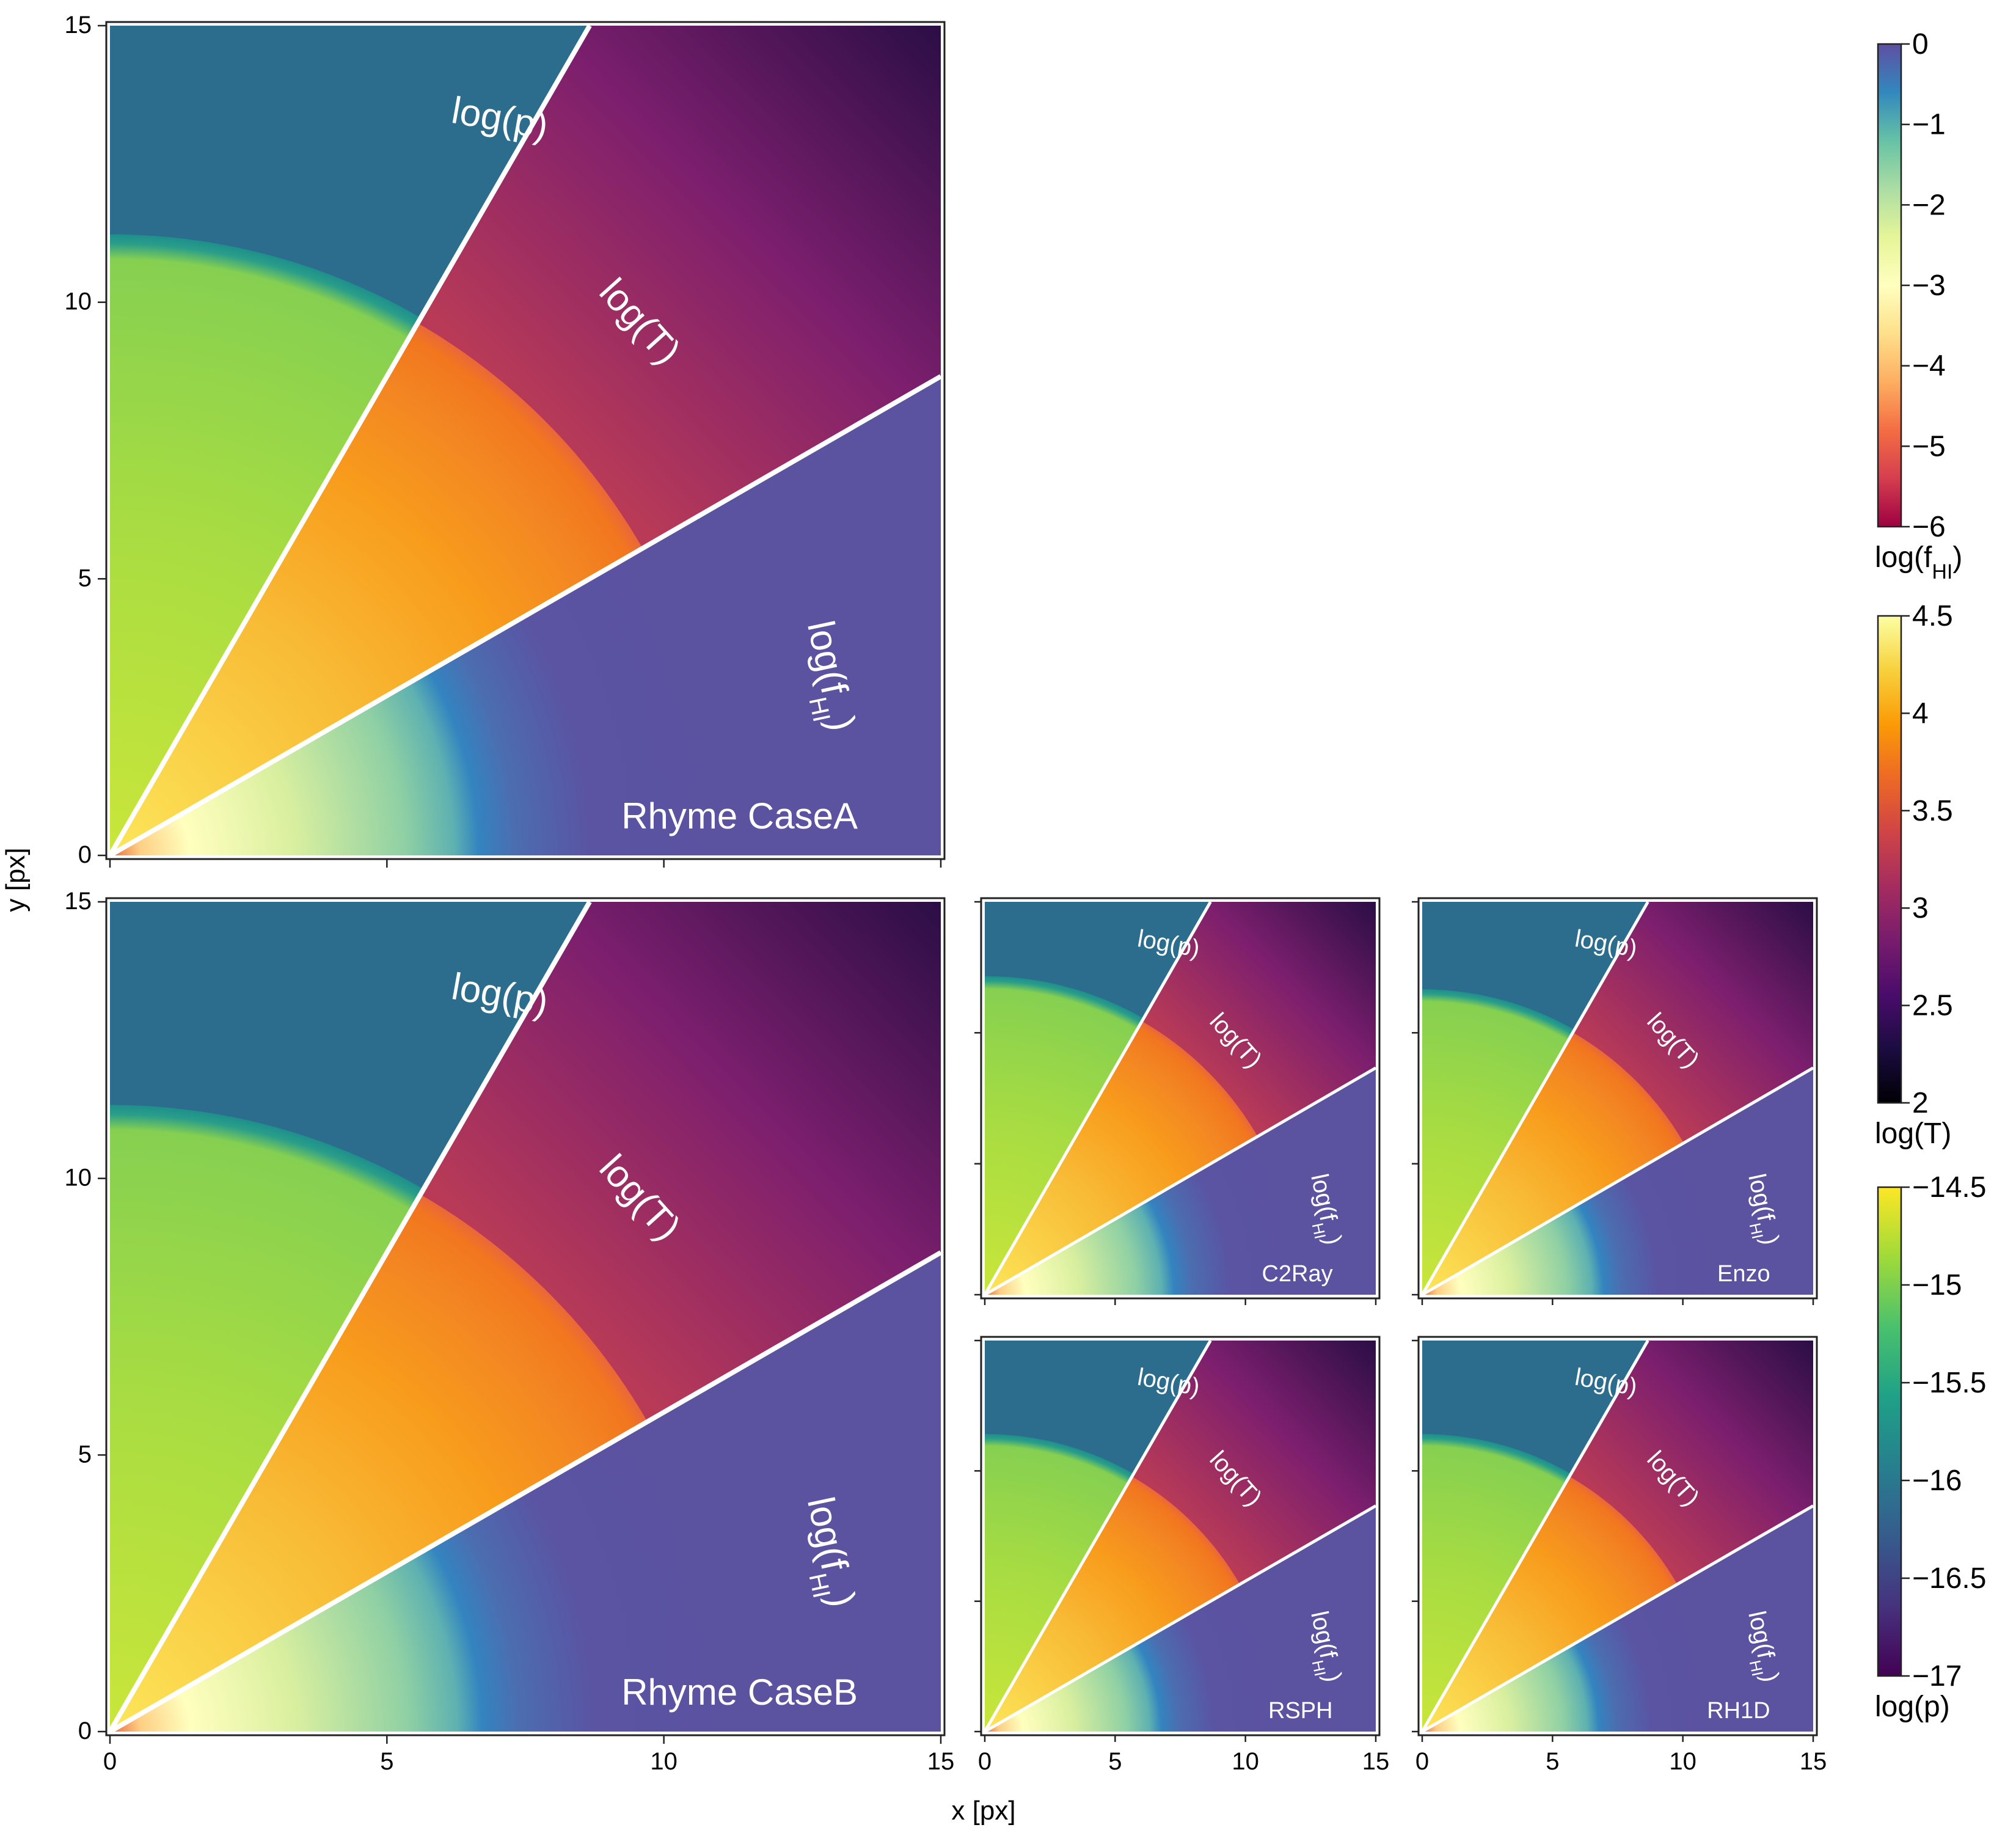 This screenshot has height=1833, width=2016. What do you see at coordinates (1919, 562) in the screenshot?
I see `colorbar-label: log(fHI)` at bounding box center [1919, 562].